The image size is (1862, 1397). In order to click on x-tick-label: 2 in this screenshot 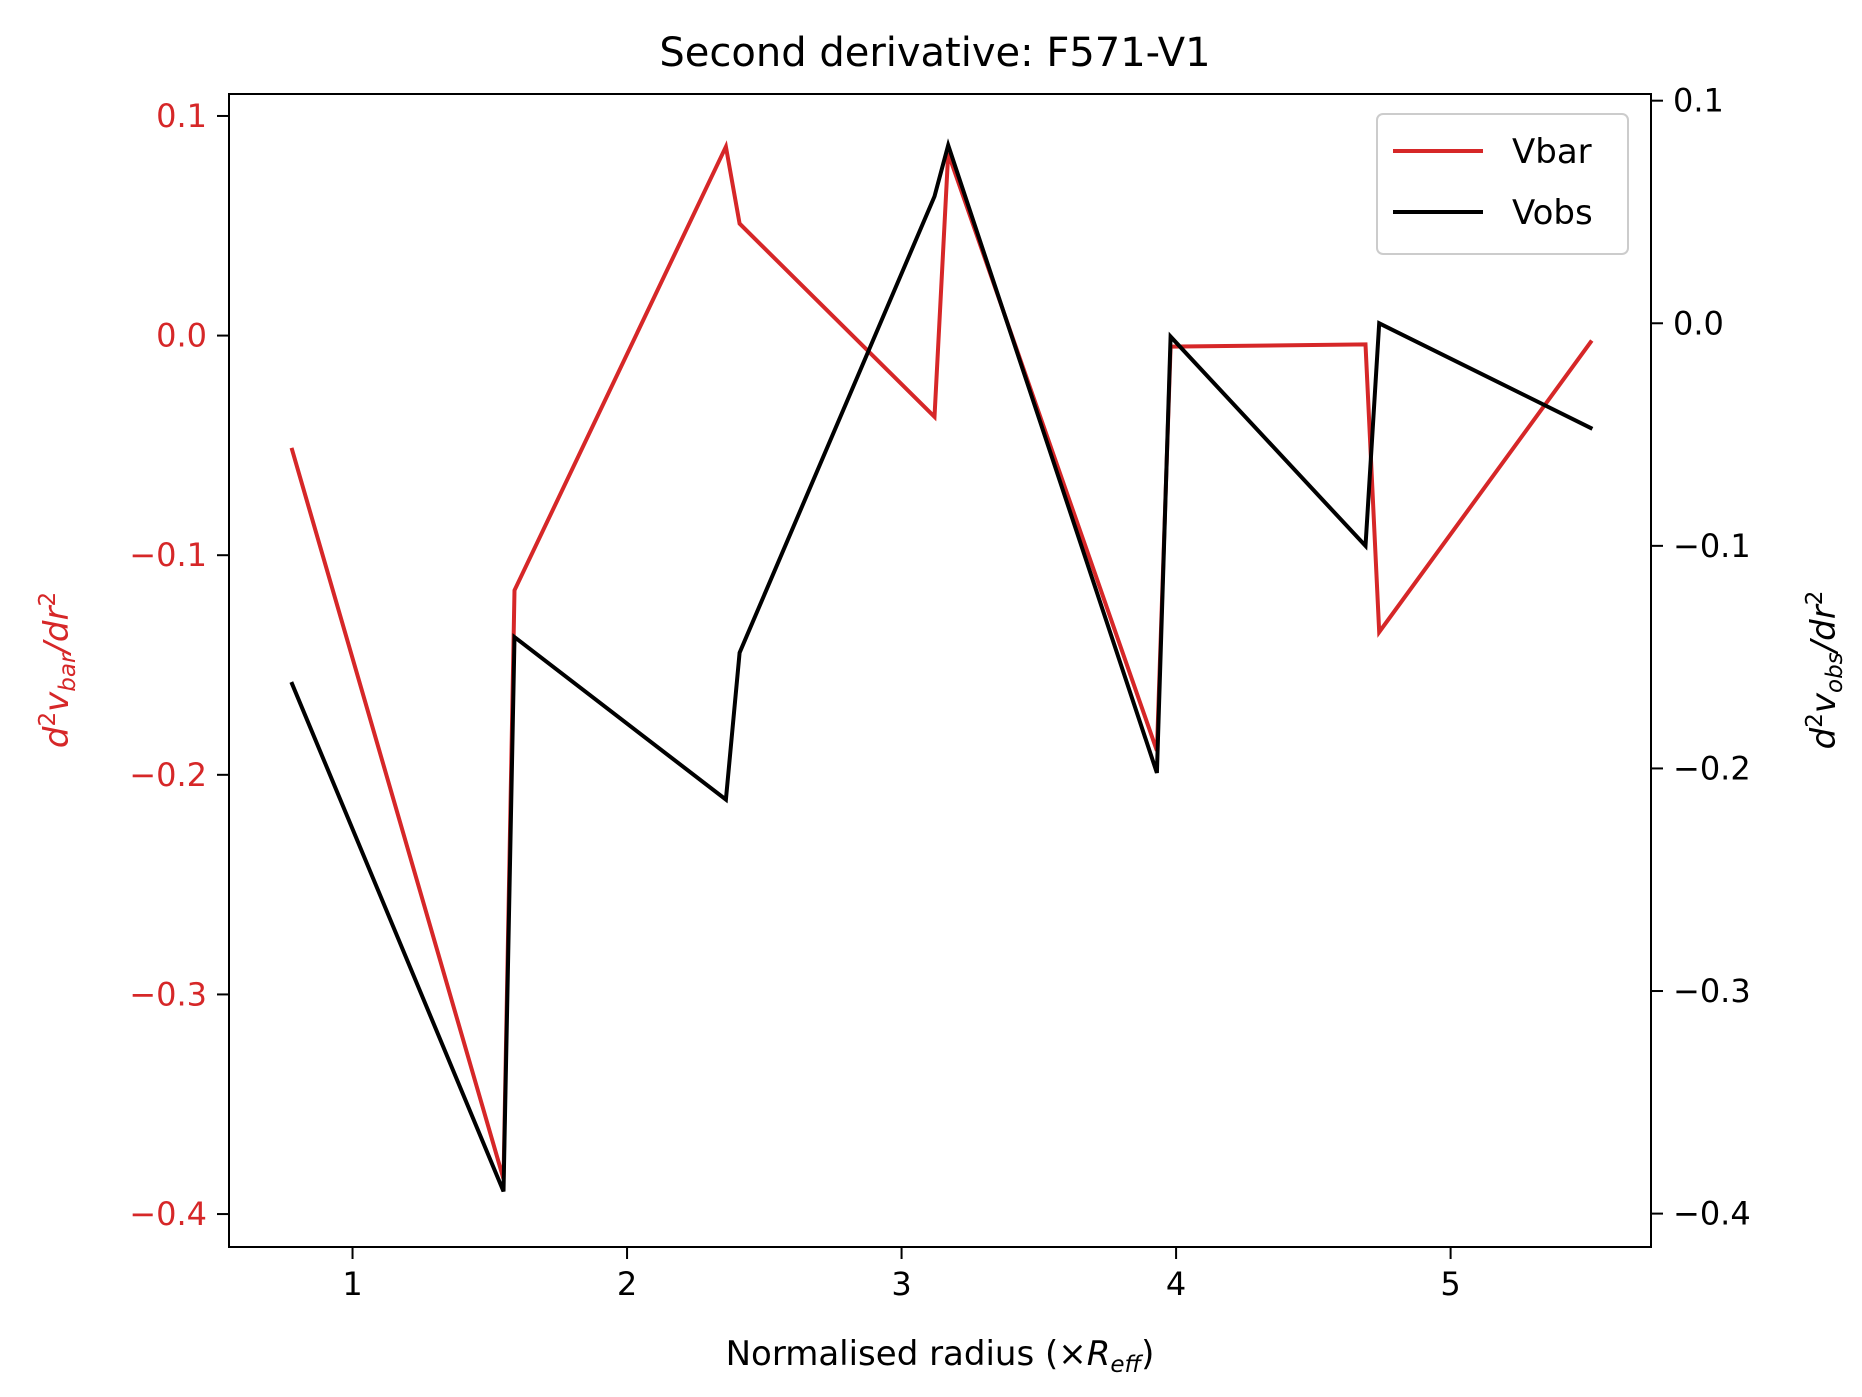, I will do `click(627, 1284)`.